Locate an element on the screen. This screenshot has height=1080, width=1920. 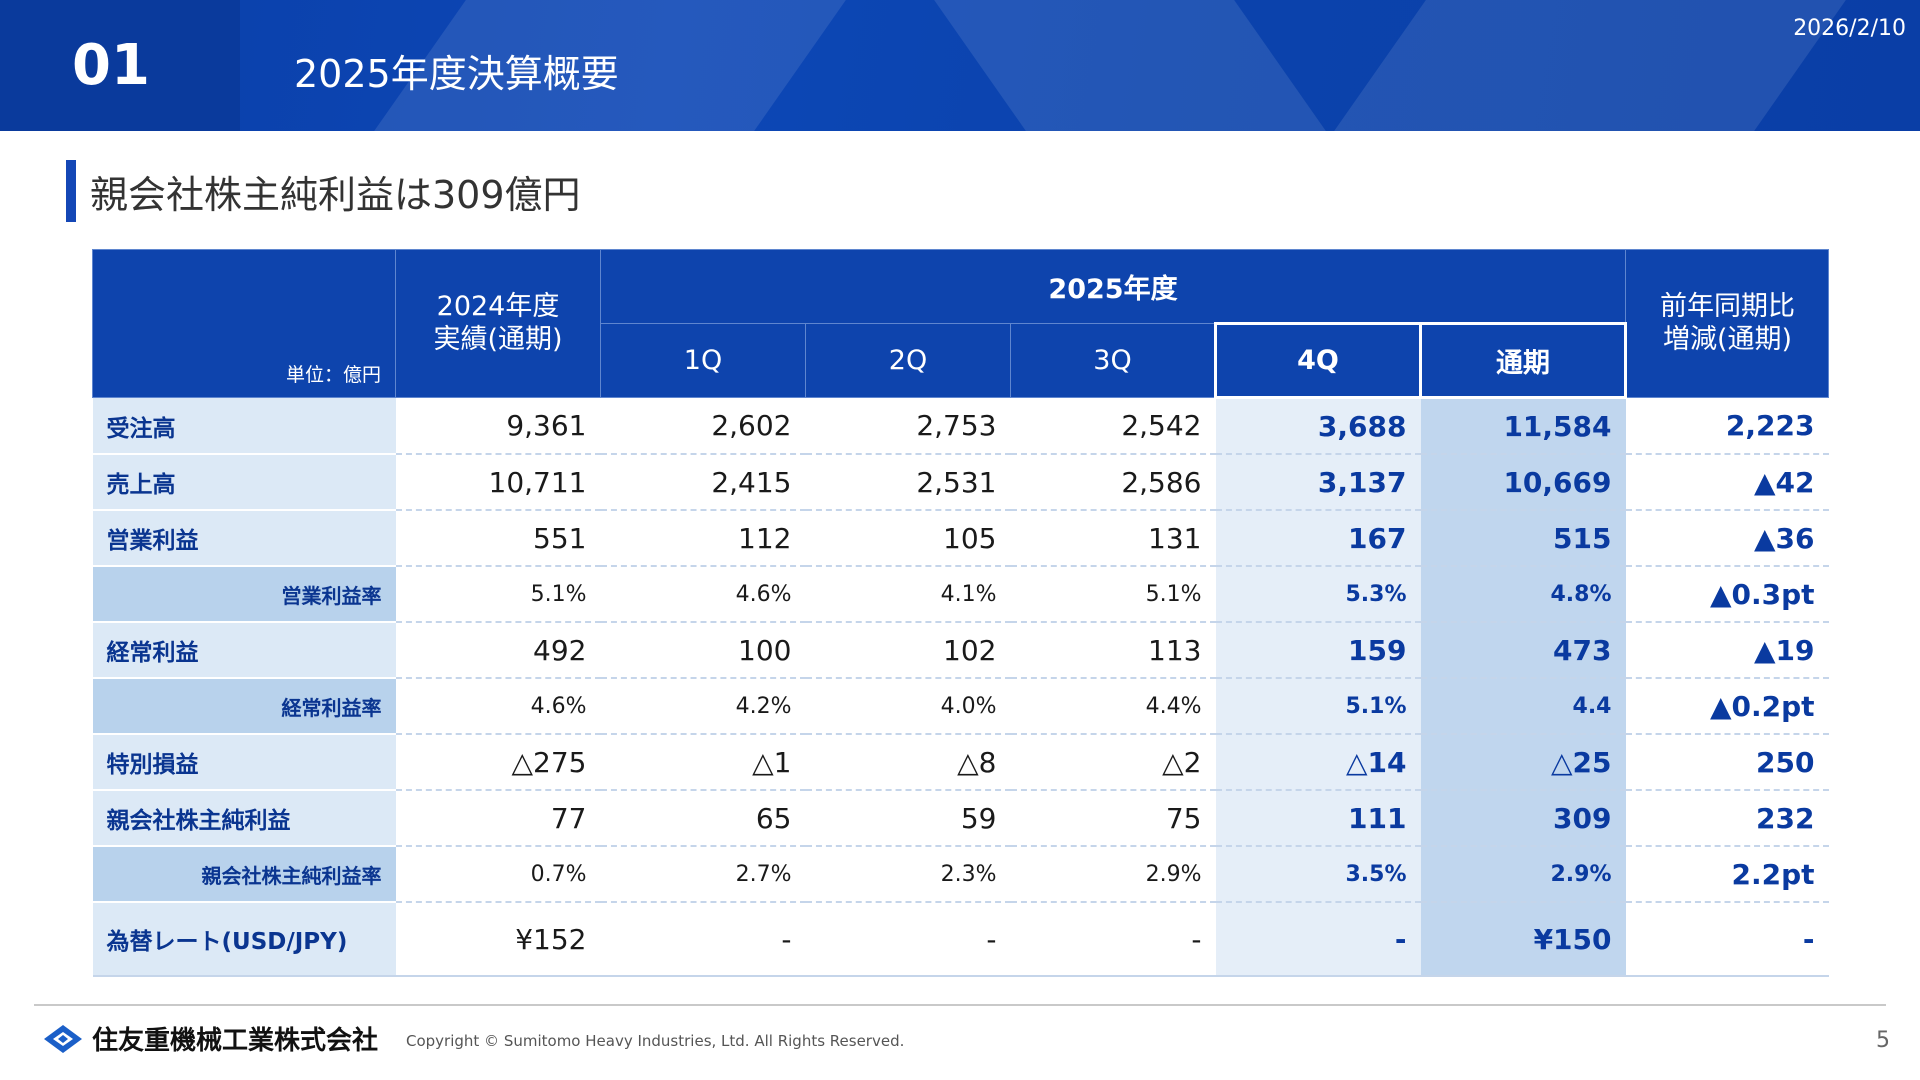
cell-4q: 167 is located at coordinates (1318, 538).